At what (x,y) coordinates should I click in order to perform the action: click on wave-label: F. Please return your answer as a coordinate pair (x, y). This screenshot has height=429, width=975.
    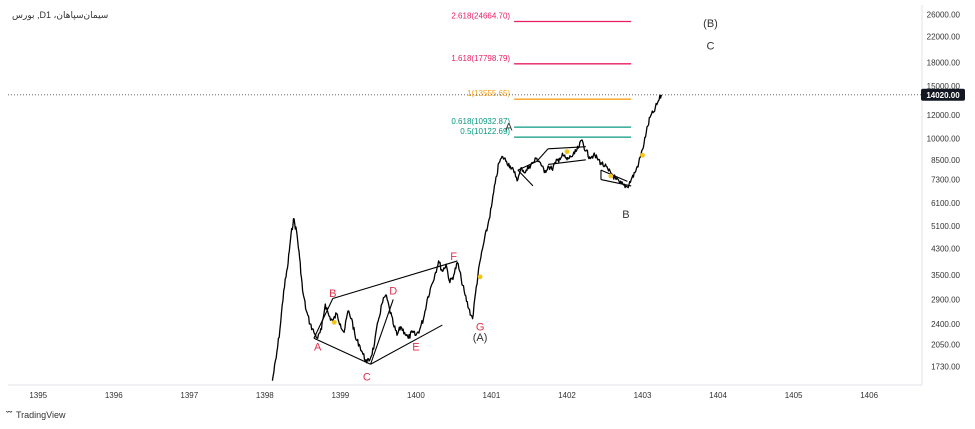
    Looking at the image, I should click on (453, 257).